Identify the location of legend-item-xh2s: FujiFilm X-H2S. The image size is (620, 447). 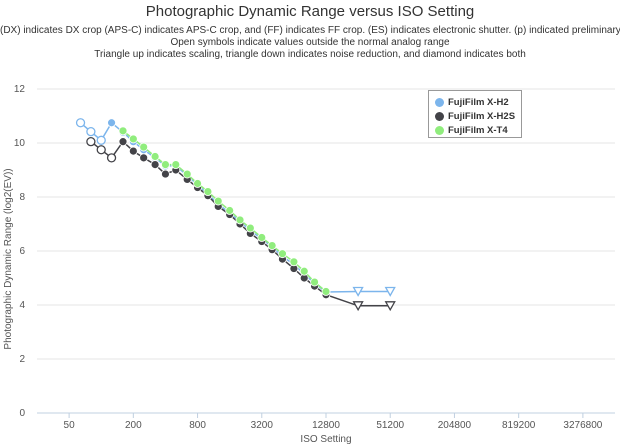
(475, 116).